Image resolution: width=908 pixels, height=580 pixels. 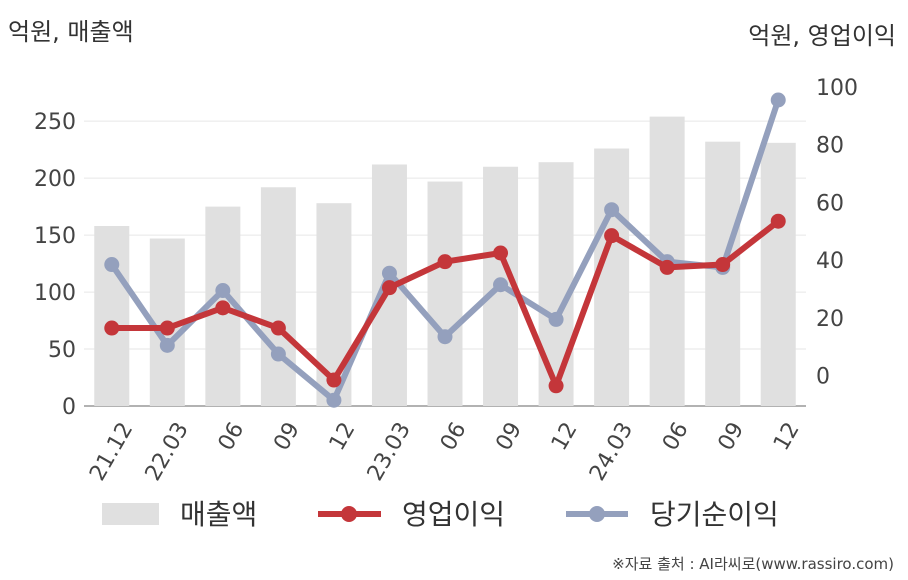 What do you see at coordinates (389, 451) in the screenshot?
I see `x-tick-label: 23.03` at bounding box center [389, 451].